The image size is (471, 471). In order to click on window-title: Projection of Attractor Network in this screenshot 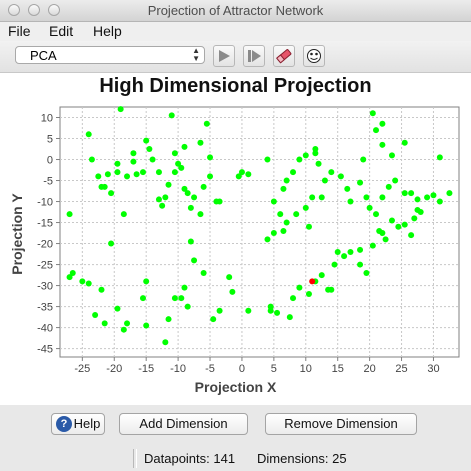, I will do `click(235, 10)`.